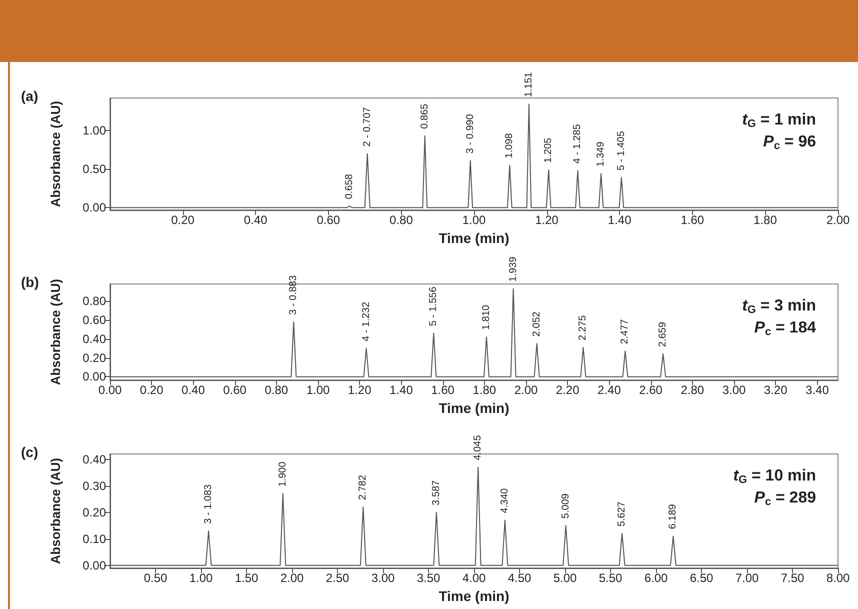 This screenshot has width=858, height=609. Describe the element at coordinates (621, 150) in the screenshot. I see `annotation: 5 - 1.405` at that location.